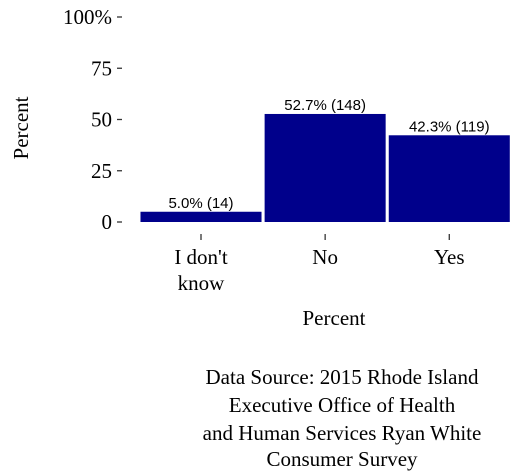 The width and height of the screenshot is (529, 475). What do you see at coordinates (200, 203) in the screenshot?
I see `data-label: 5.0% (14)` at bounding box center [200, 203].